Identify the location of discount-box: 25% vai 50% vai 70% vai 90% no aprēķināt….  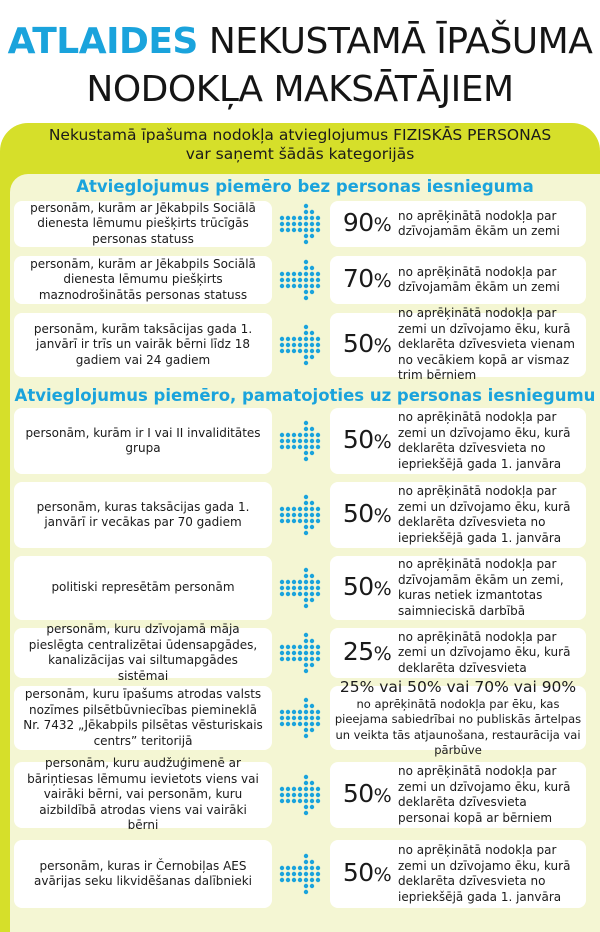
(458, 717).